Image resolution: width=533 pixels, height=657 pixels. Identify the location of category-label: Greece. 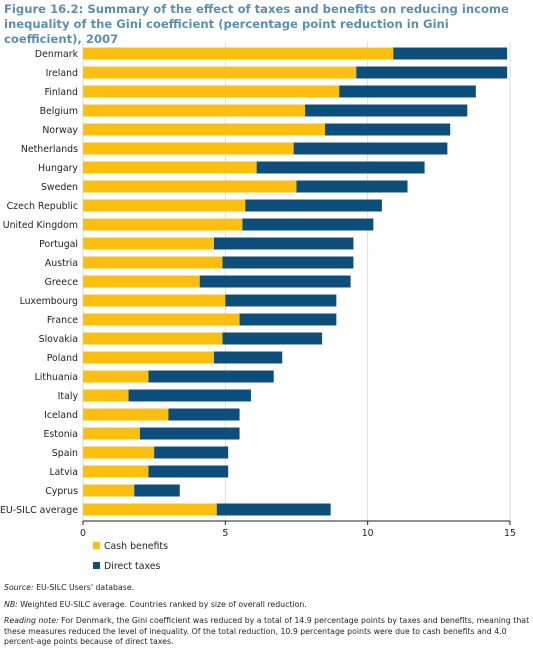
(62, 282).